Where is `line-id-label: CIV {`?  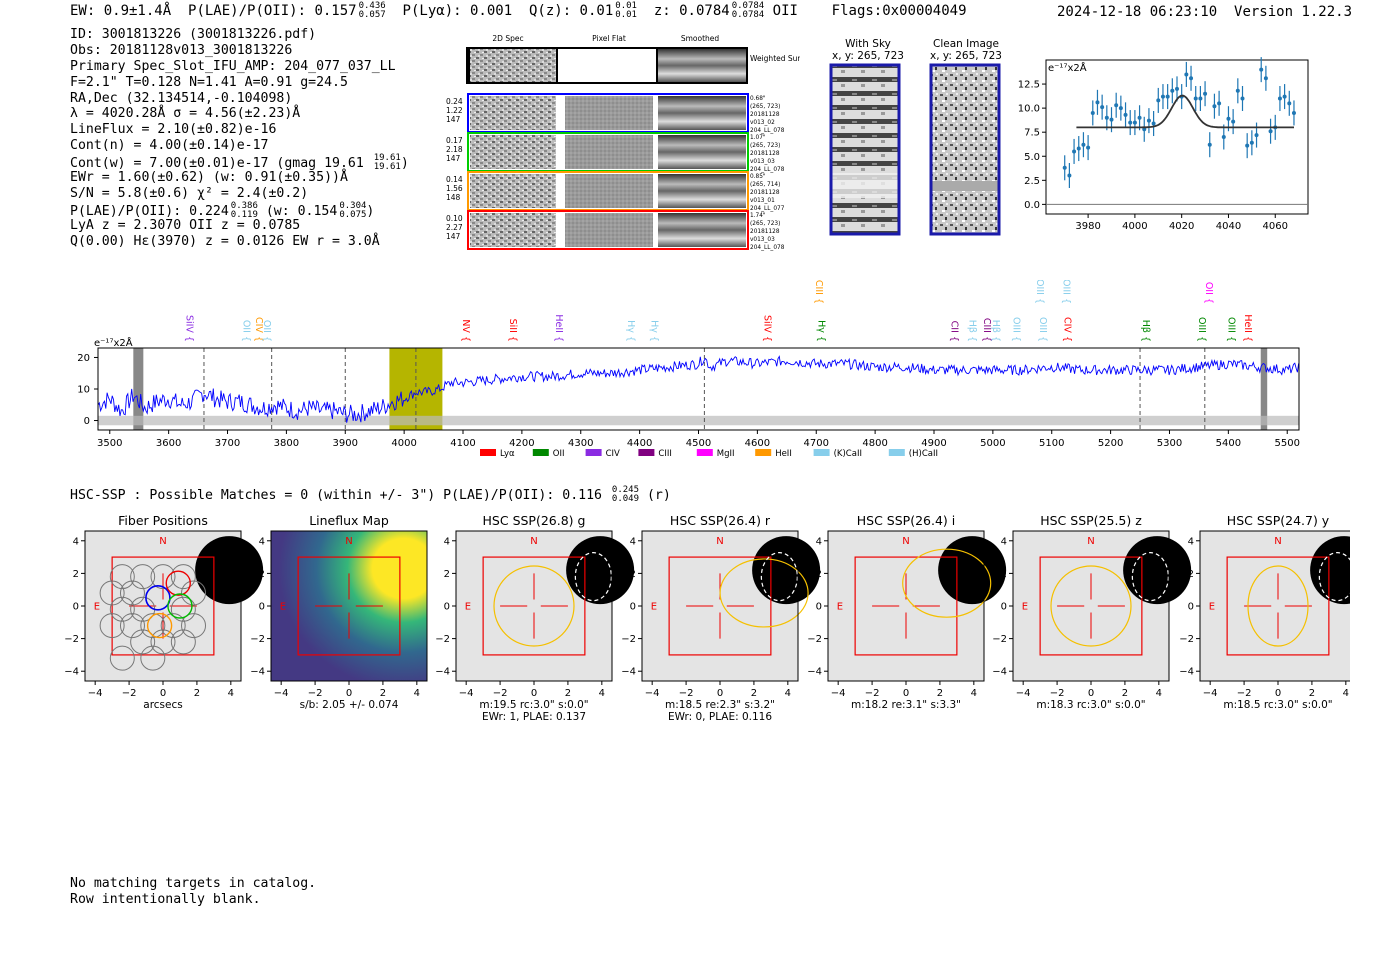 line-id-label: CIV { is located at coordinates (1067, 329).